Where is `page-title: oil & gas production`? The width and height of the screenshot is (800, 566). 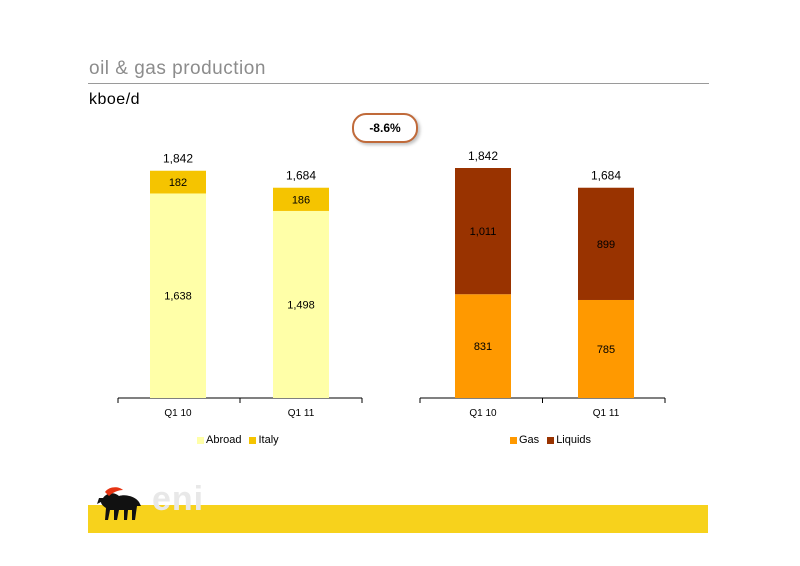 page-title: oil & gas production is located at coordinates (177, 68).